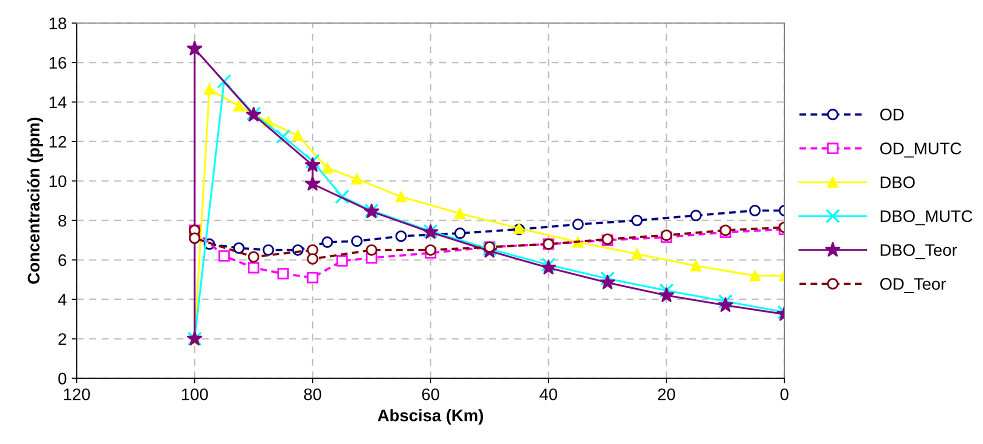 The image size is (983, 444). What do you see at coordinates (892, 114) in the screenshot?
I see `legend-label: OD` at bounding box center [892, 114].